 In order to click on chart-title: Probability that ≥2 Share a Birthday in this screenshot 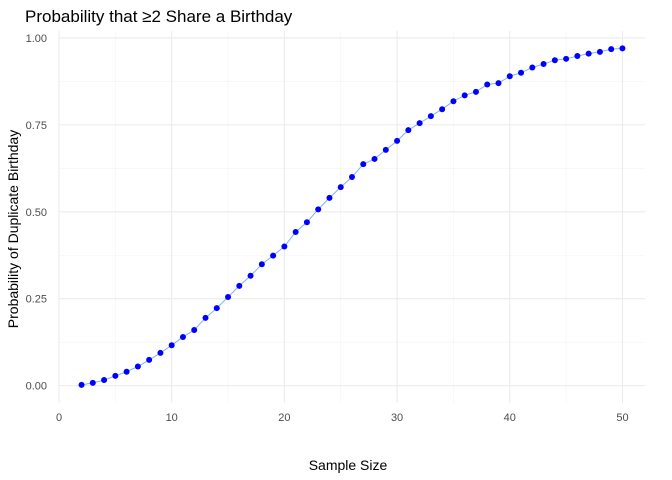, I will do `click(159, 16)`.